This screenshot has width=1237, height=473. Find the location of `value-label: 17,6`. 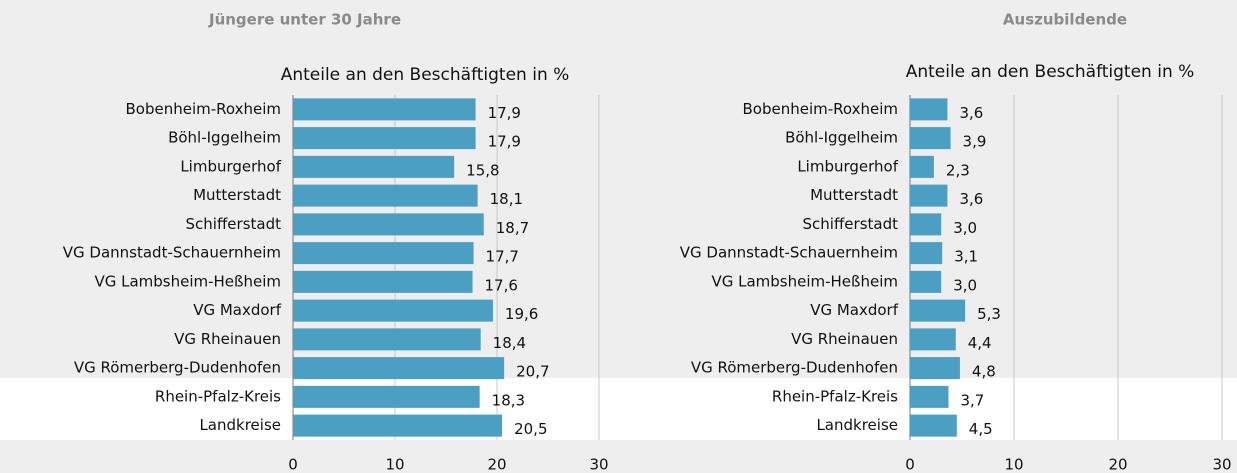

value-label: 17,6 is located at coordinates (501, 285).